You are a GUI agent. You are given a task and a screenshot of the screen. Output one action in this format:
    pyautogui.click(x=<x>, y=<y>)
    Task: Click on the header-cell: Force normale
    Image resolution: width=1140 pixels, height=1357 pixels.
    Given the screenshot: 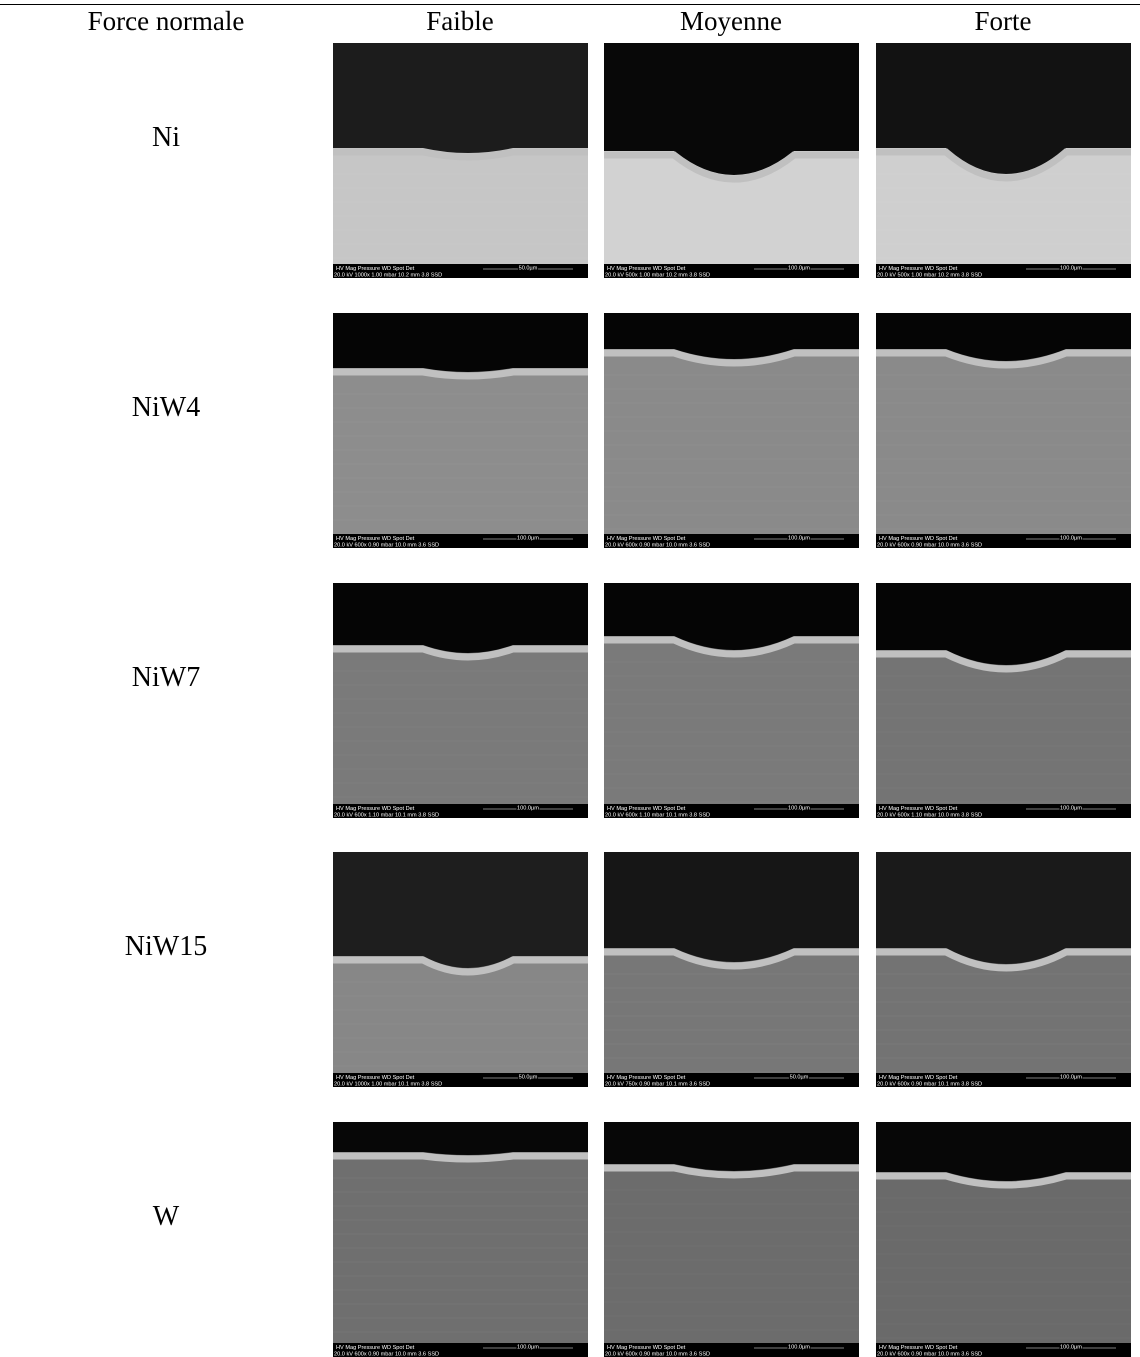 What is the action you would take?
    pyautogui.click(x=166, y=21)
    